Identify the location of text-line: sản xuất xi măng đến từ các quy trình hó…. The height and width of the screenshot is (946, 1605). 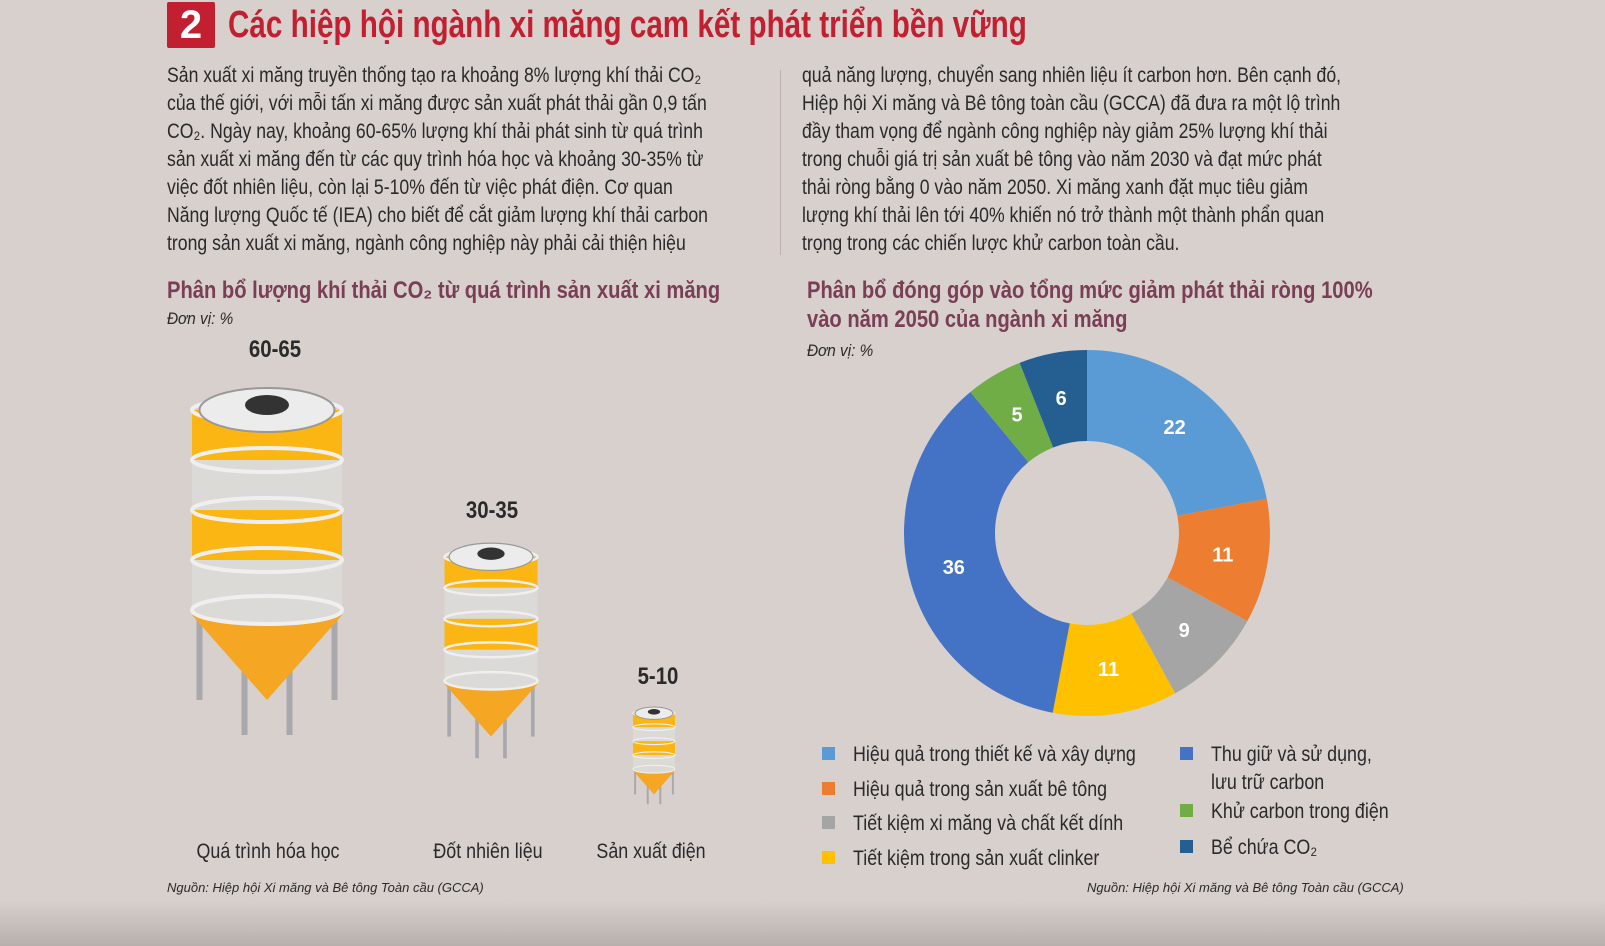
(435, 159).